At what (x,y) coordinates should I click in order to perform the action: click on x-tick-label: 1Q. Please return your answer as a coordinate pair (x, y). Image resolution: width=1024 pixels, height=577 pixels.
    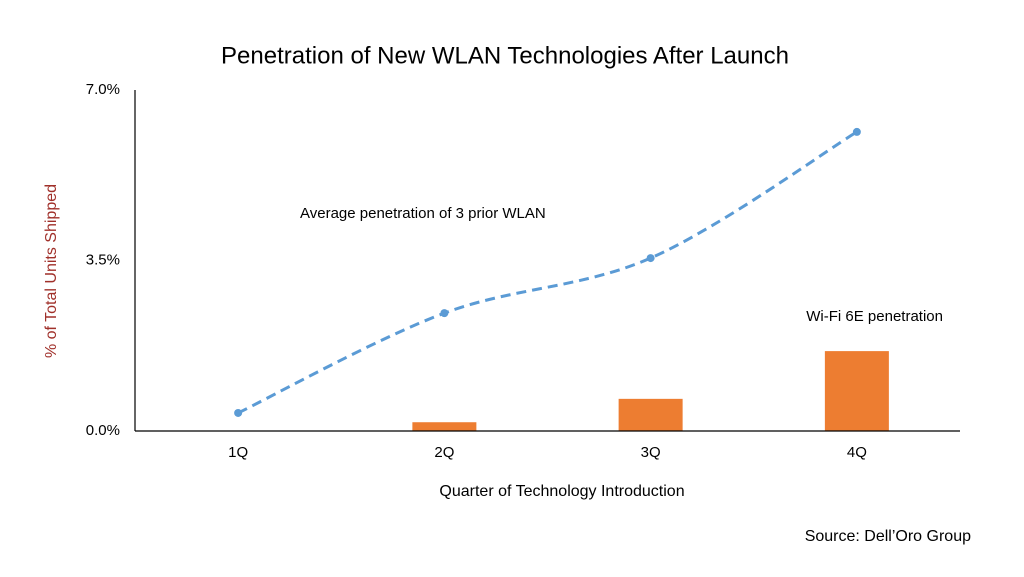
    Looking at the image, I should click on (238, 452).